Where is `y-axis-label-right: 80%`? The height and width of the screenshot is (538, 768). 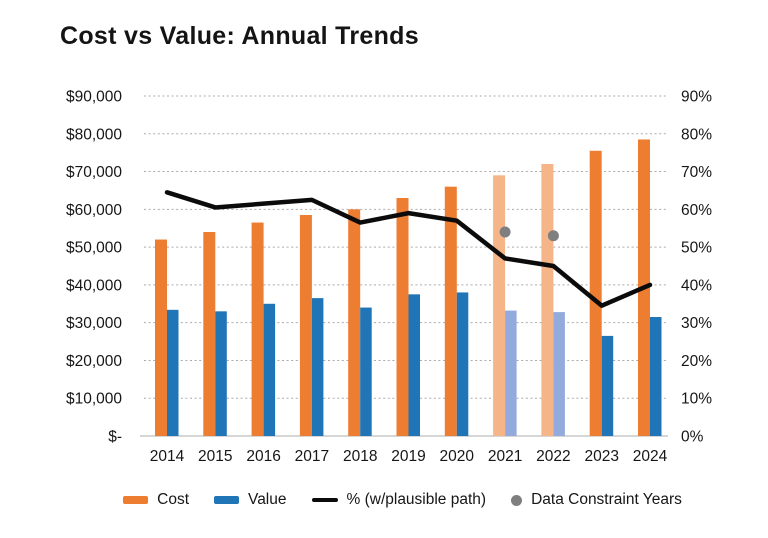 y-axis-label-right: 80% is located at coordinates (696, 134).